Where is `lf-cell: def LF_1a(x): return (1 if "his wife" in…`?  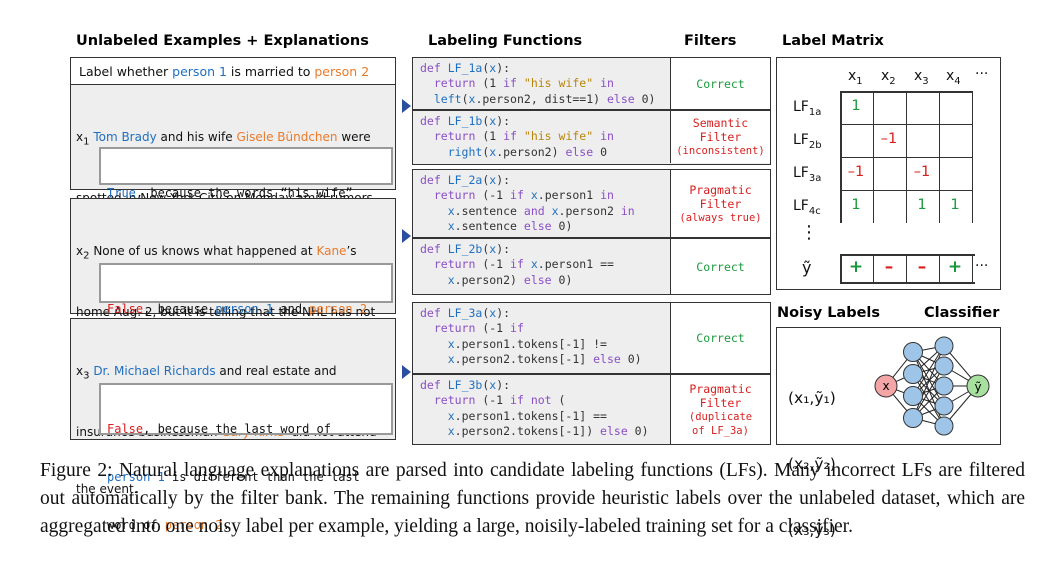 lf-cell: def LF_1a(x): return (1 if "his wife" in… is located at coordinates (541, 84).